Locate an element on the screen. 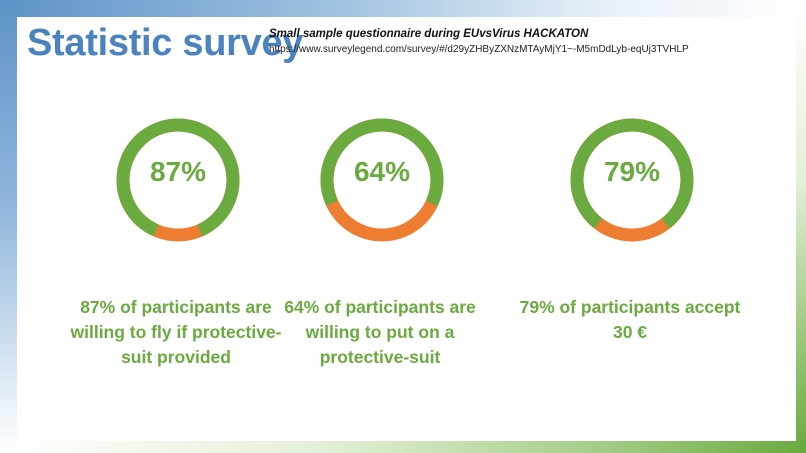 The width and height of the screenshot is (806, 453). donut-chart: 79% is located at coordinates (632, 180).